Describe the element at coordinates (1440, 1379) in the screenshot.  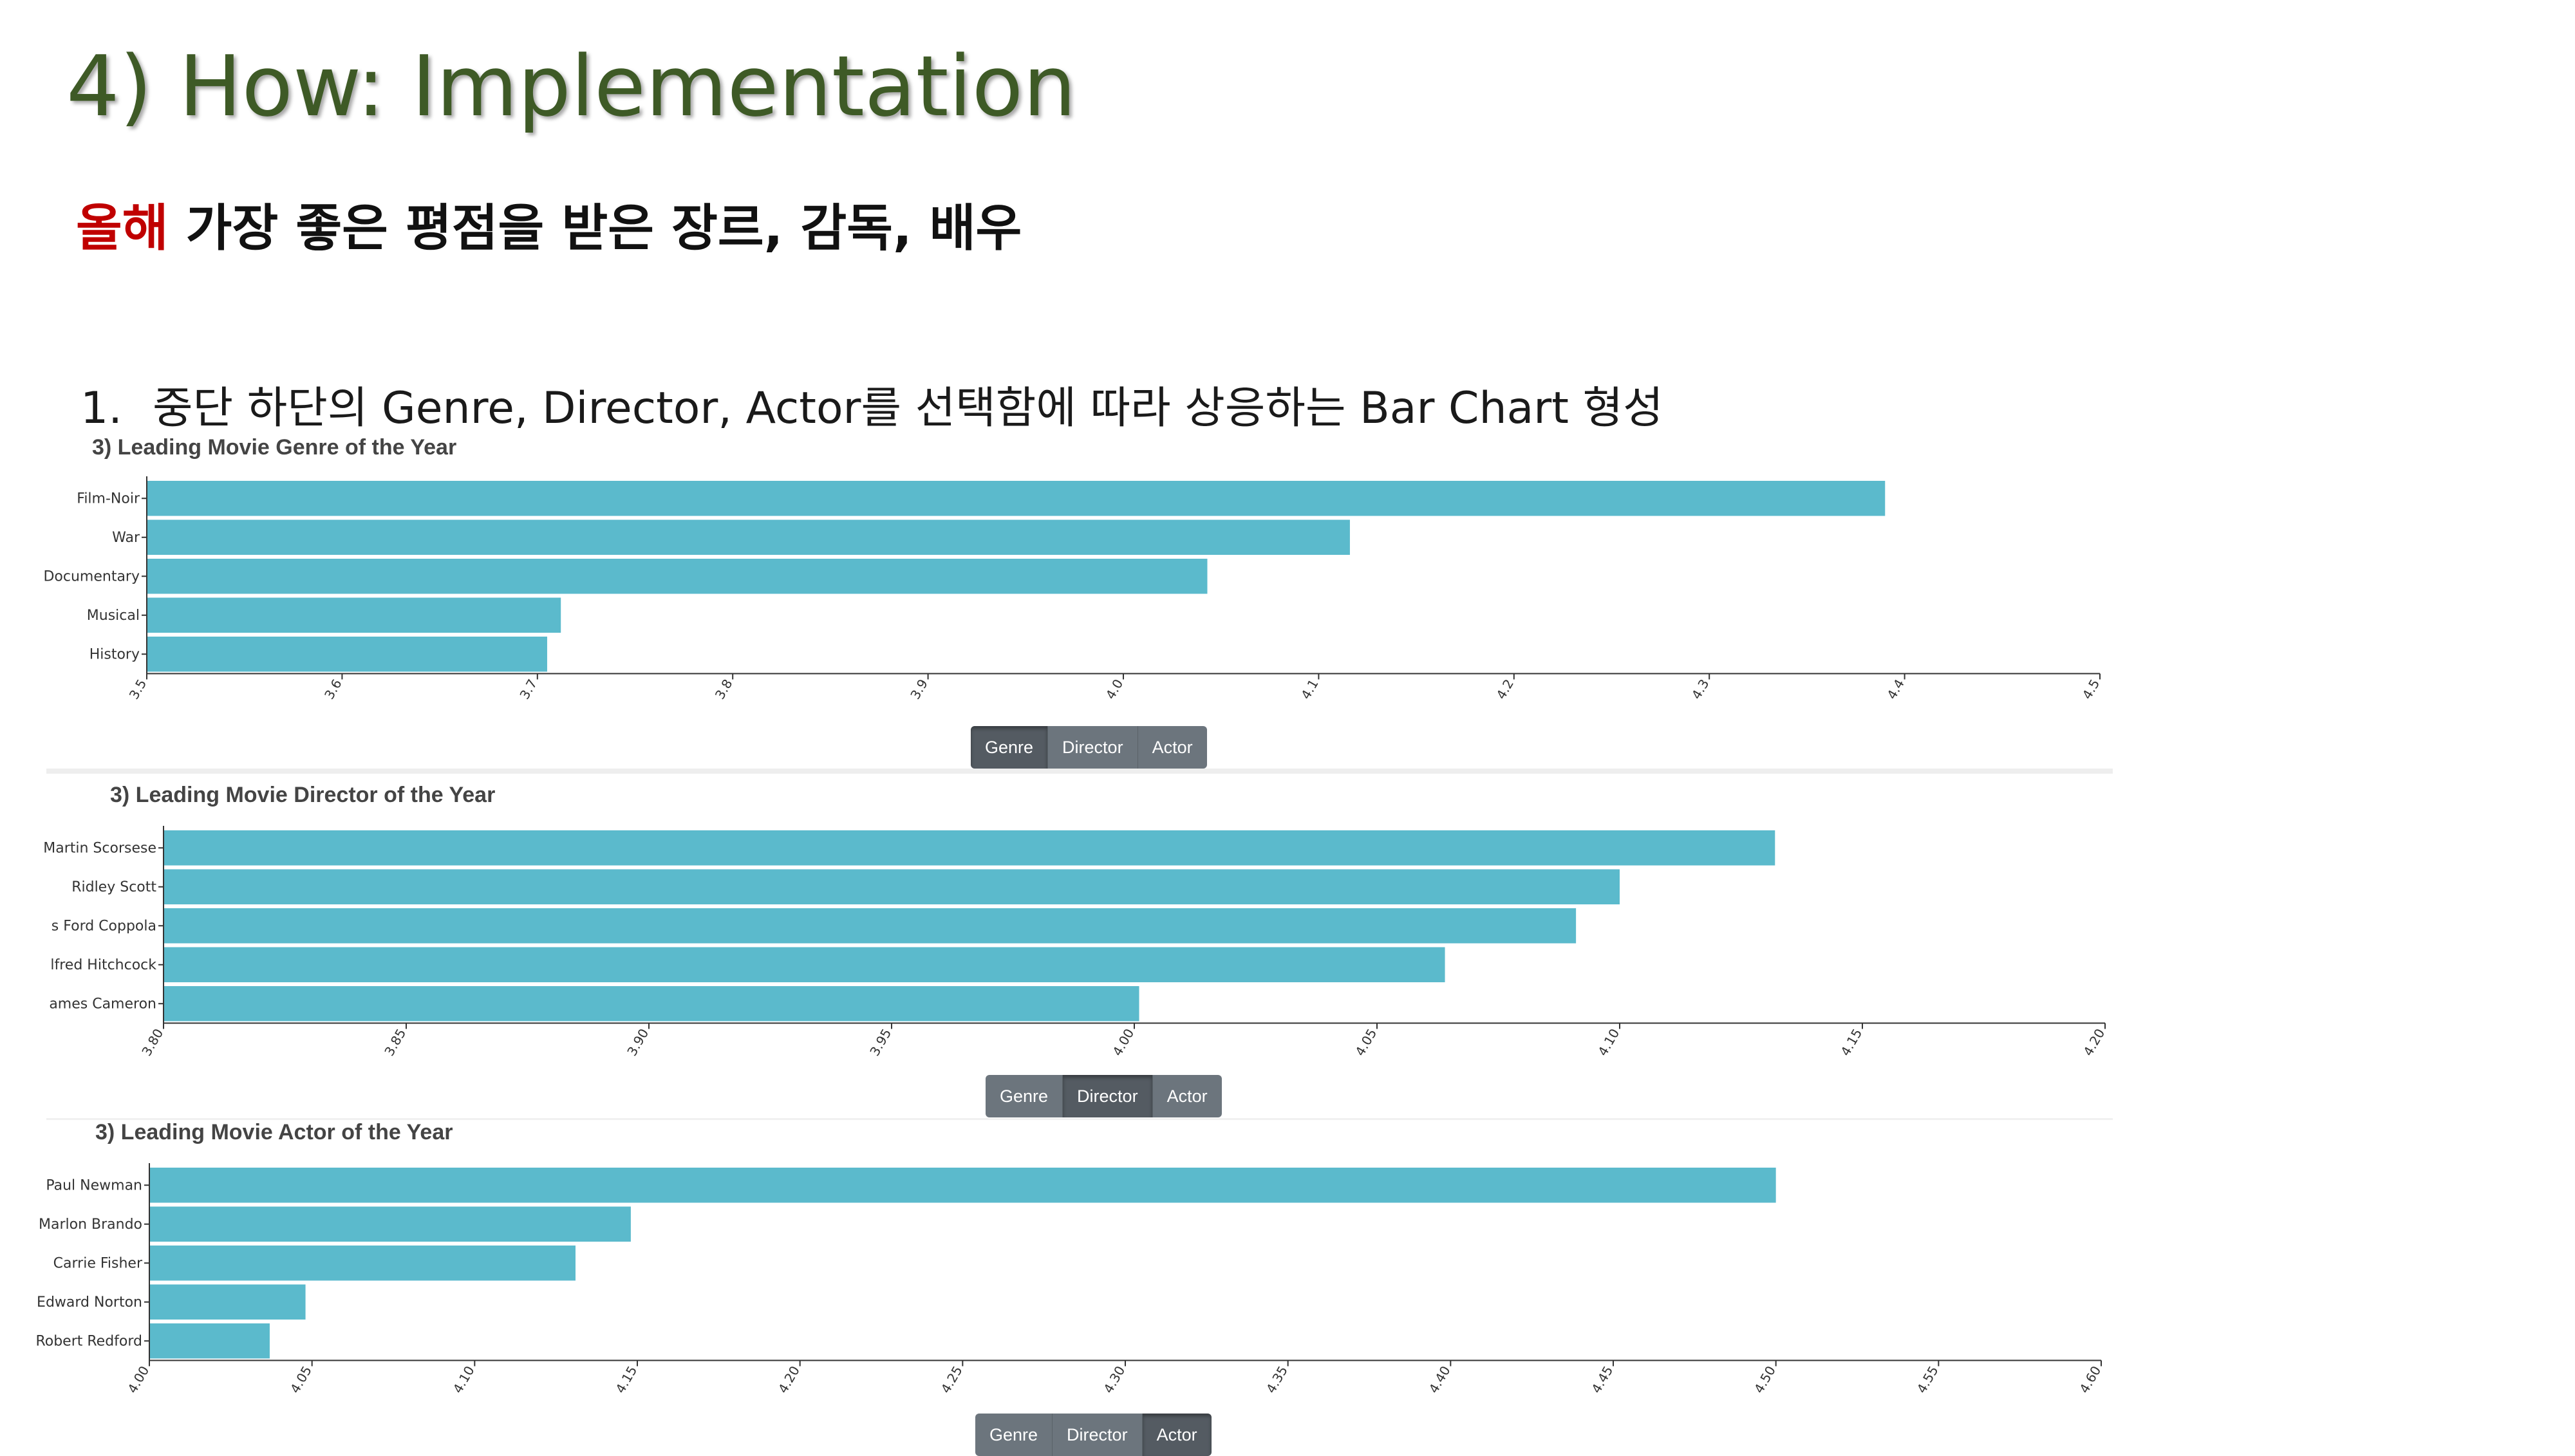
I see `actor-x-tick-label: 4.40` at that location.